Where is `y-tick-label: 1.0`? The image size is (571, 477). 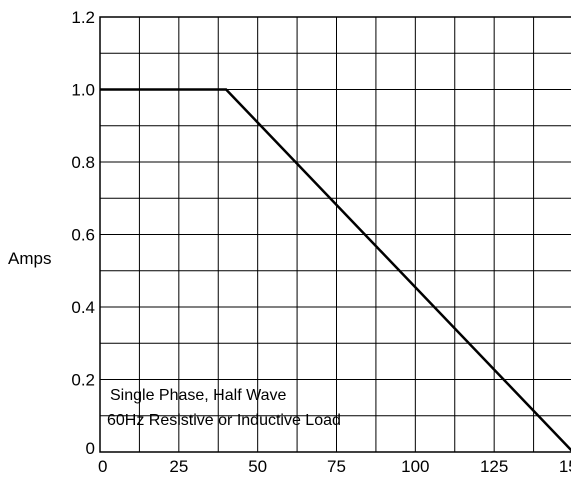 y-tick-label: 1.0 is located at coordinates (83, 90).